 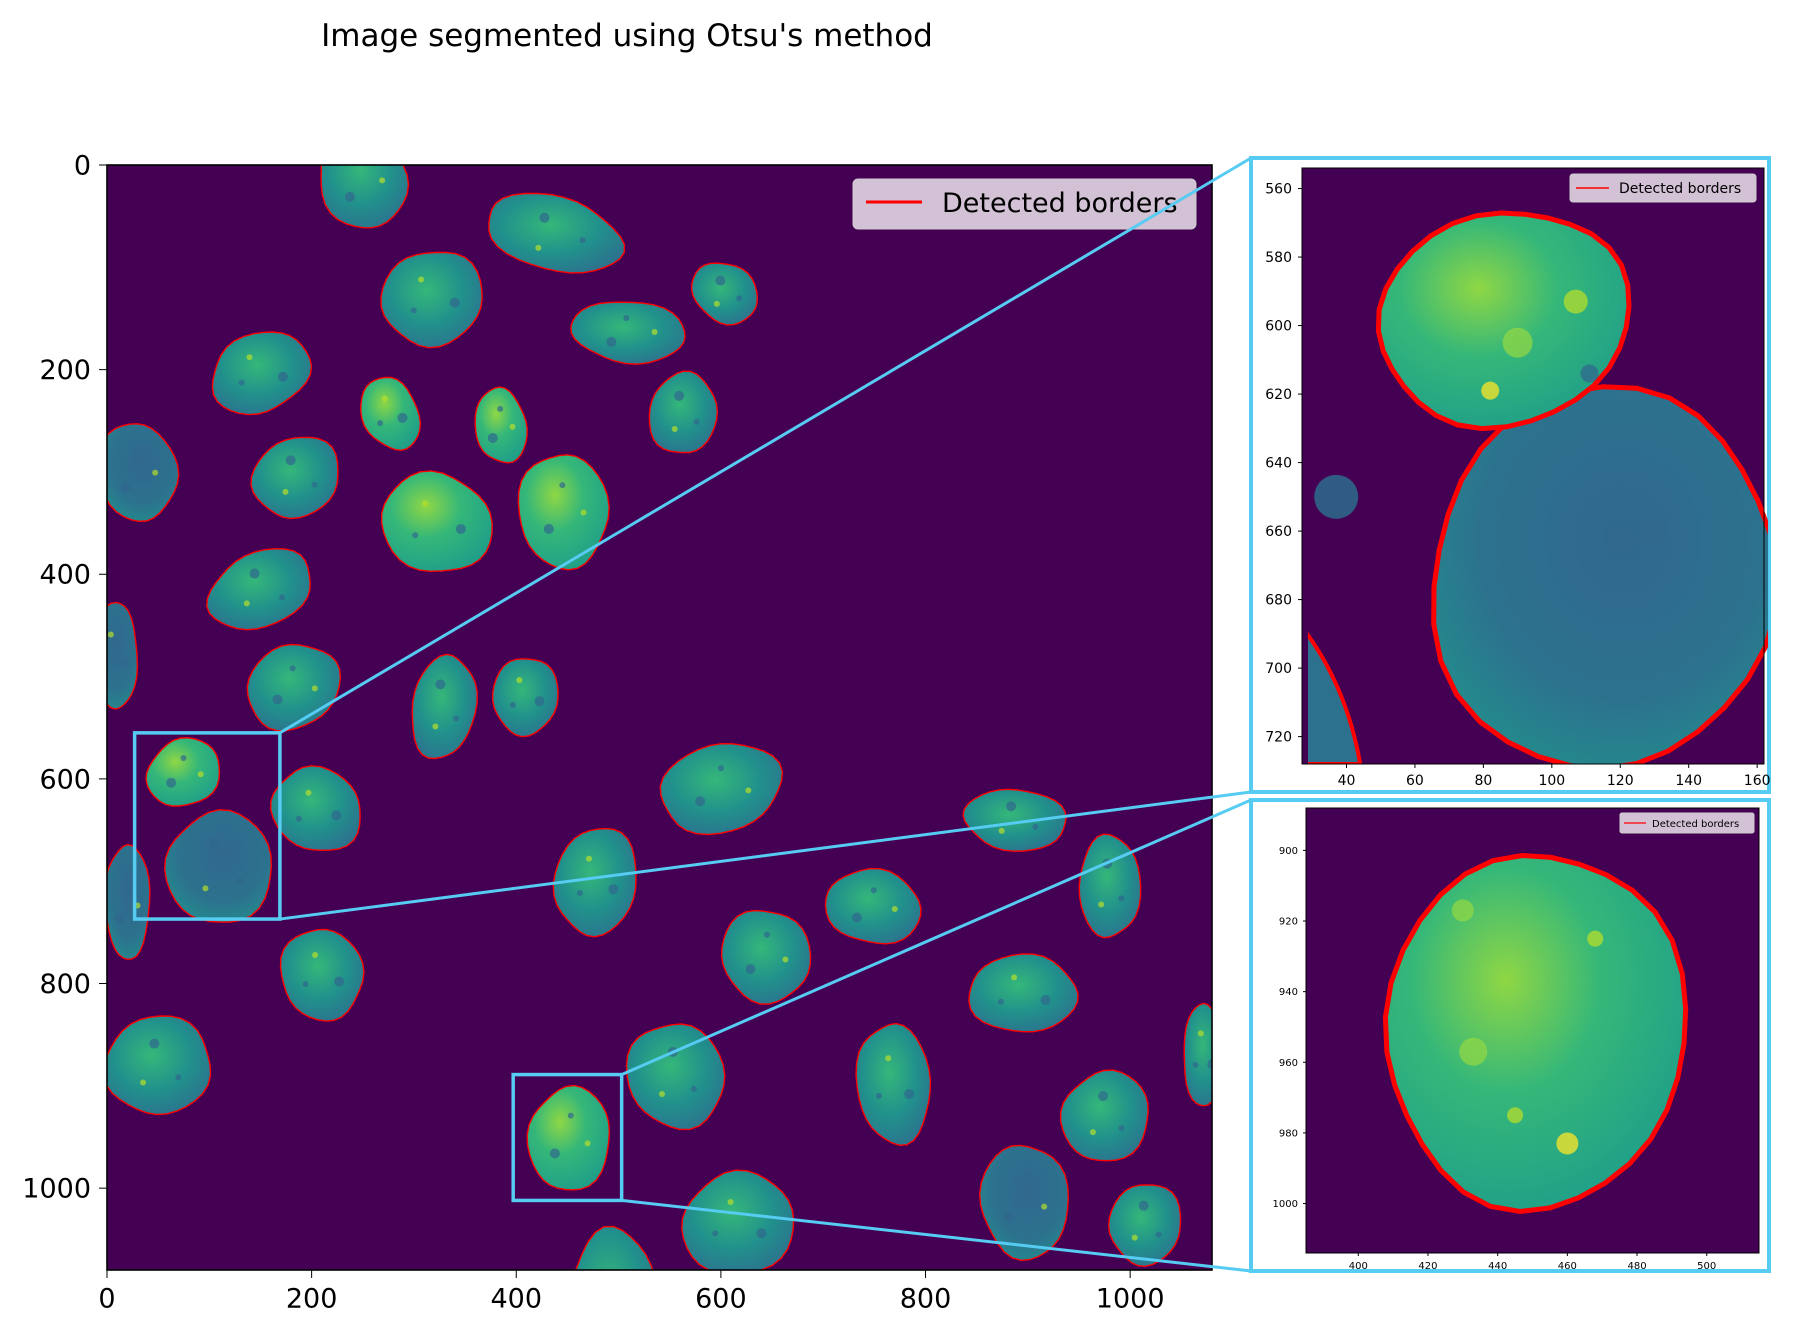 What do you see at coordinates (1620, 781) in the screenshot?
I see `x-tick-label: 120` at bounding box center [1620, 781].